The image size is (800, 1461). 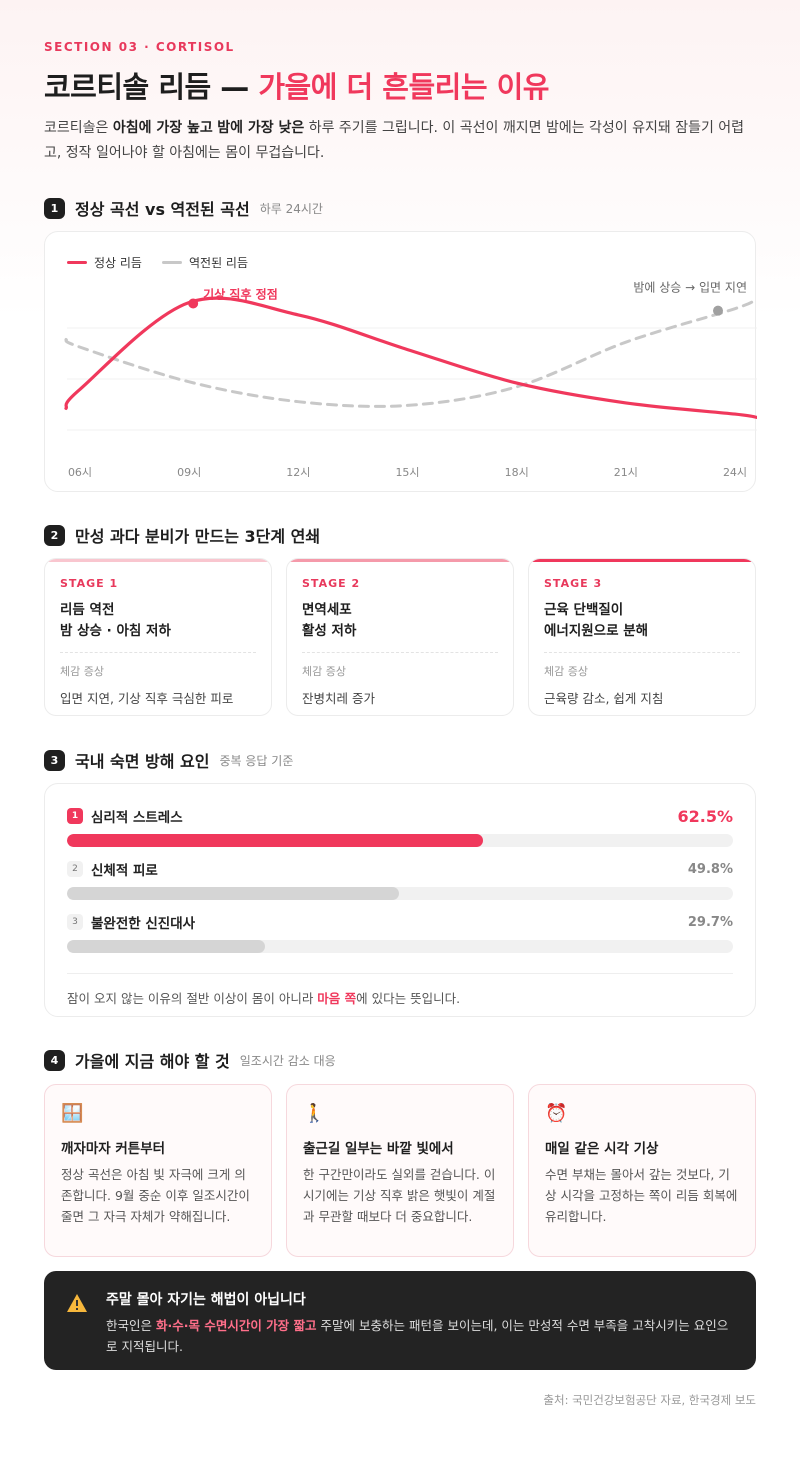 I want to click on x-tick-label: 09시, so click(x=189, y=472).